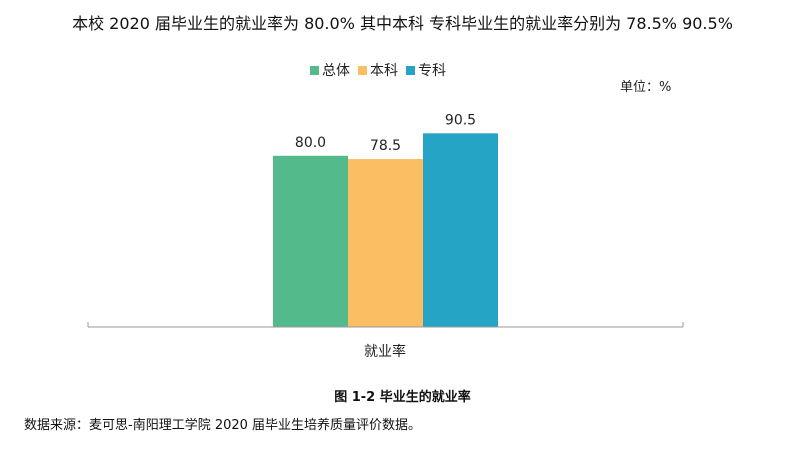 The height and width of the screenshot is (461, 805). I want to click on legend-item-overall: 总体, so click(330, 70).